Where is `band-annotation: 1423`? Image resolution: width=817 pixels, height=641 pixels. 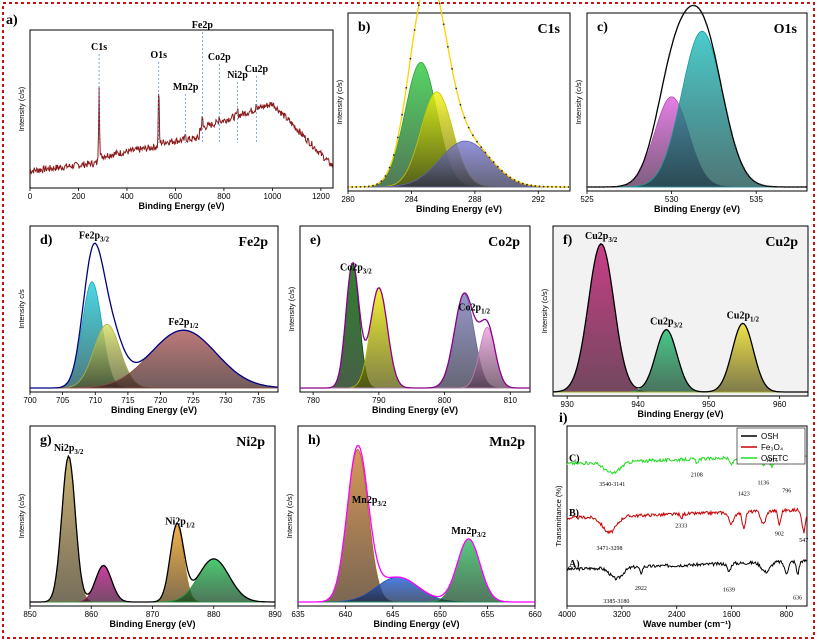 band-annotation: 1423 is located at coordinates (744, 495).